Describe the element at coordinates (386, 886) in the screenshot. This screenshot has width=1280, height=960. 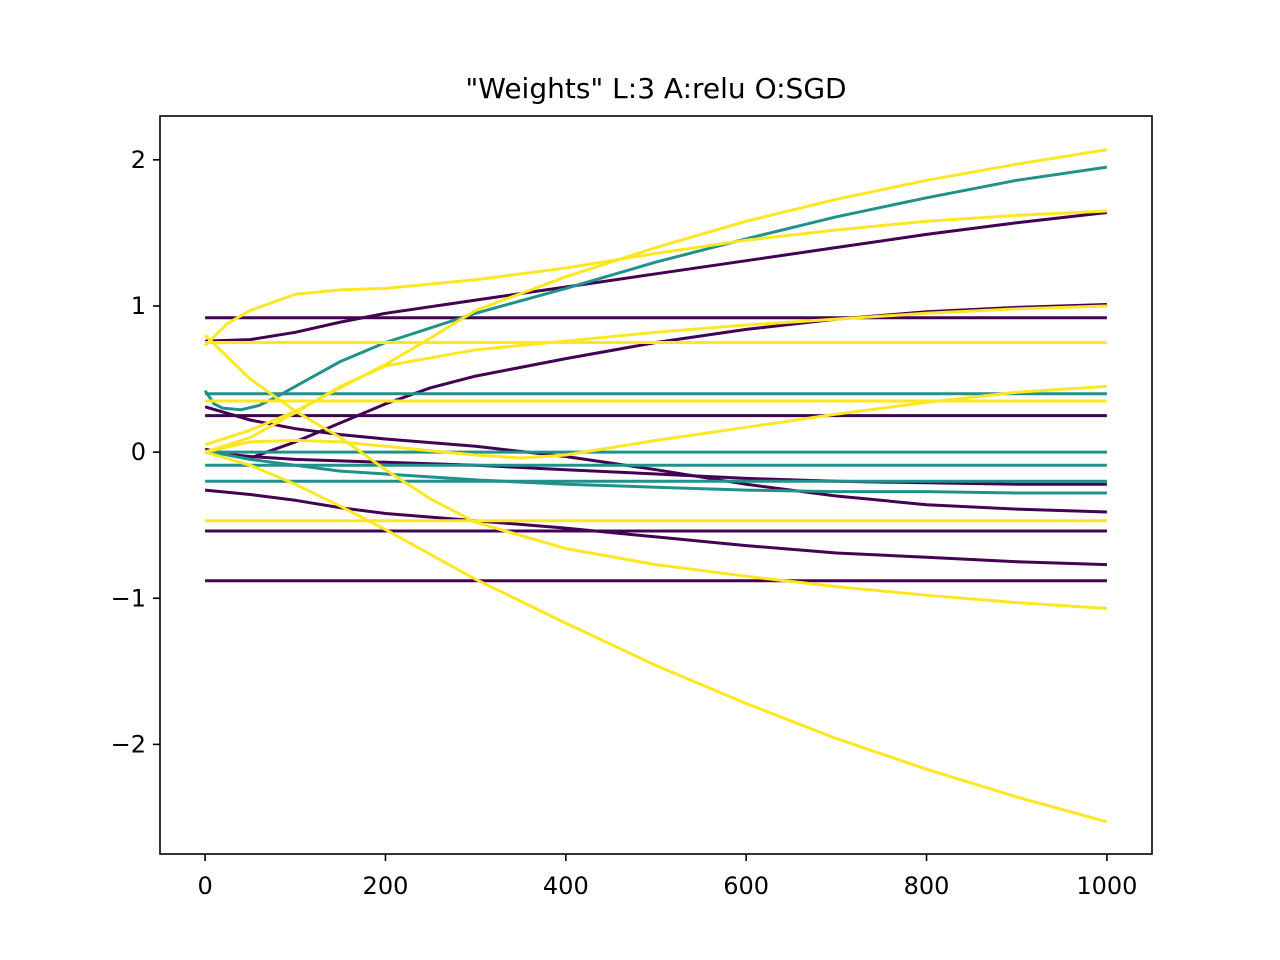
I see `x-tick-label: 200` at that location.